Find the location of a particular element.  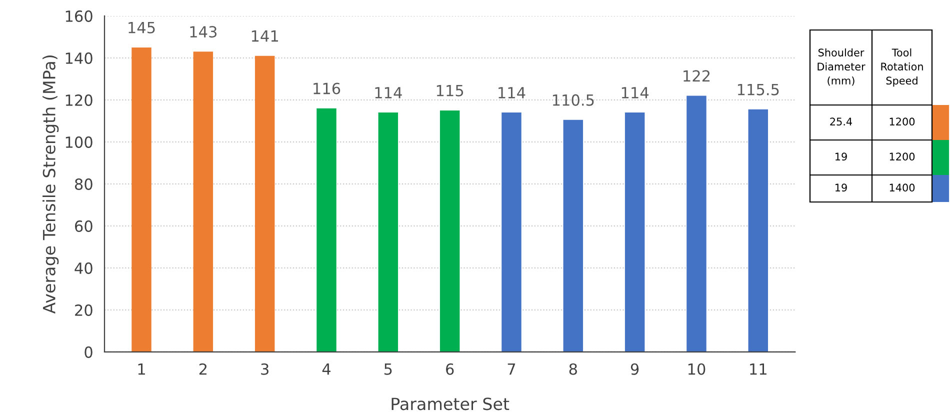

x-tick-label: 6 is located at coordinates (450, 369).